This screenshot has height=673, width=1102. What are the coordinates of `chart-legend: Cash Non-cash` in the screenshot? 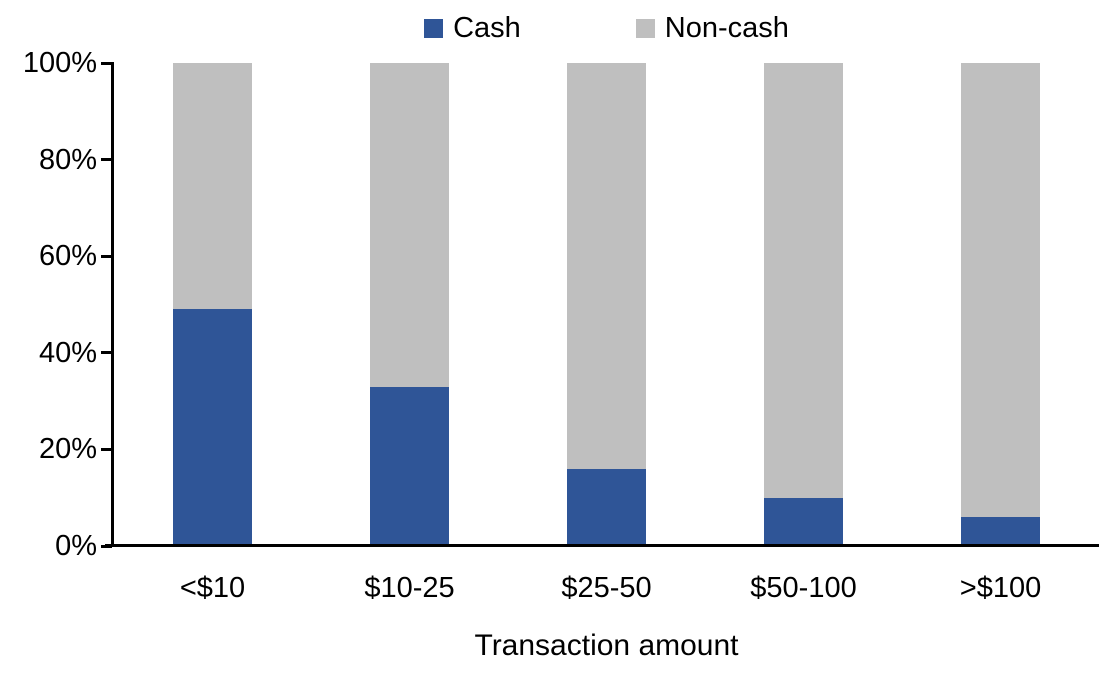 It's located at (606, 28).